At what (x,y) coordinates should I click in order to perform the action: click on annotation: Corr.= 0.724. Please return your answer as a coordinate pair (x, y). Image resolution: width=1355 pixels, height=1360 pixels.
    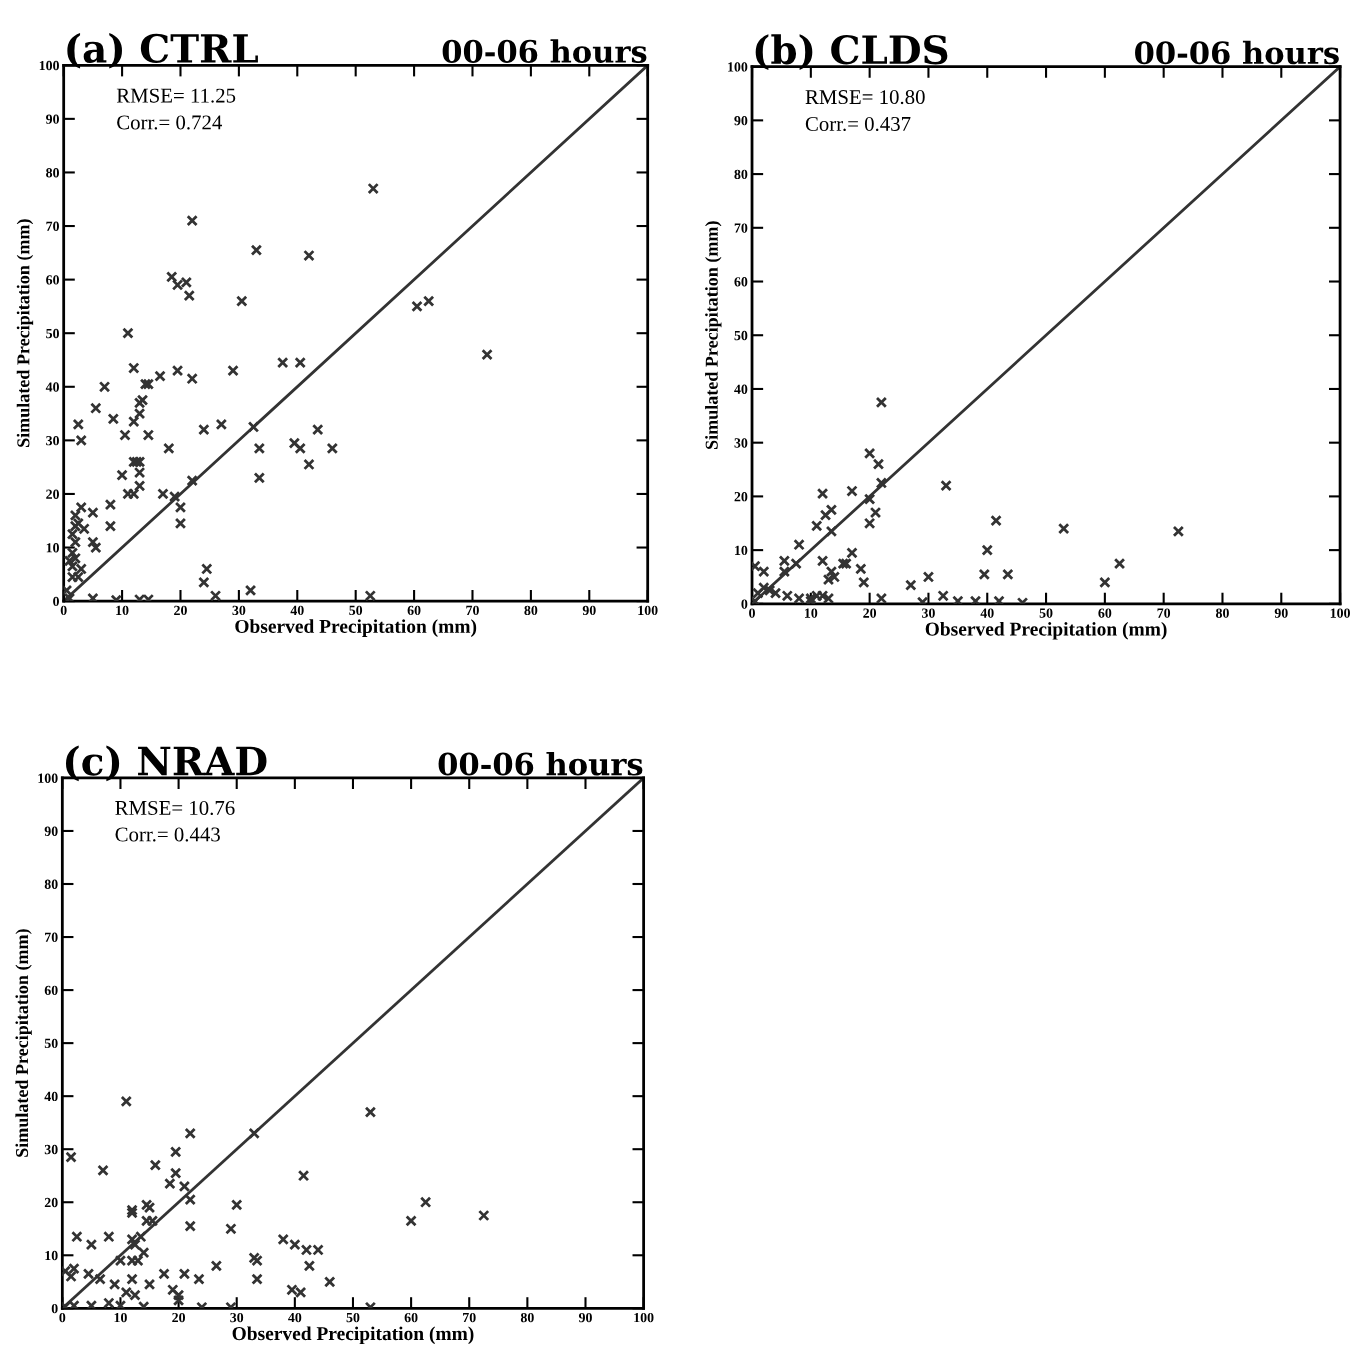
    Looking at the image, I should click on (169, 122).